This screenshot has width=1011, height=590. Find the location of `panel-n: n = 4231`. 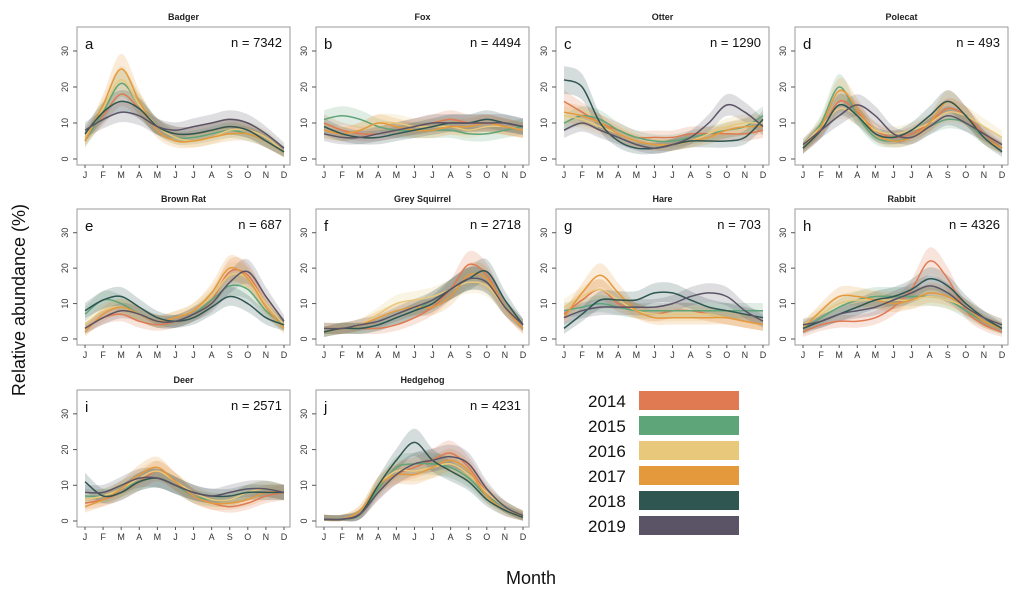

panel-n: n = 4231 is located at coordinates (495, 405).